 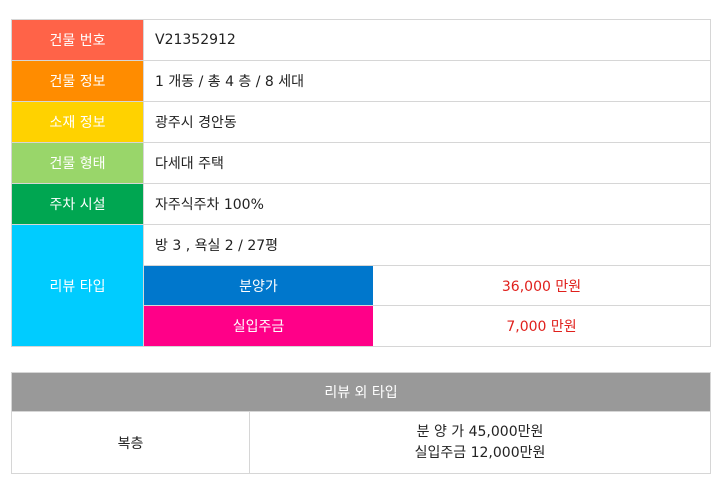 What do you see at coordinates (77, 81) in the screenshot?
I see `building-info-label: 건물 정보` at bounding box center [77, 81].